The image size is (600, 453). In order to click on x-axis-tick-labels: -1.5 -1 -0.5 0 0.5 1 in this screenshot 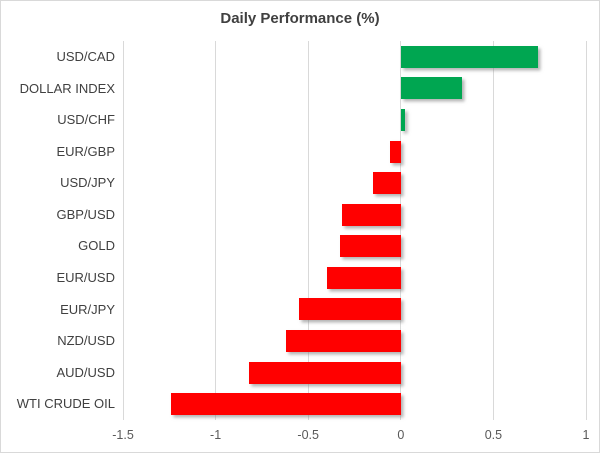, I will do `click(350, 438)`.